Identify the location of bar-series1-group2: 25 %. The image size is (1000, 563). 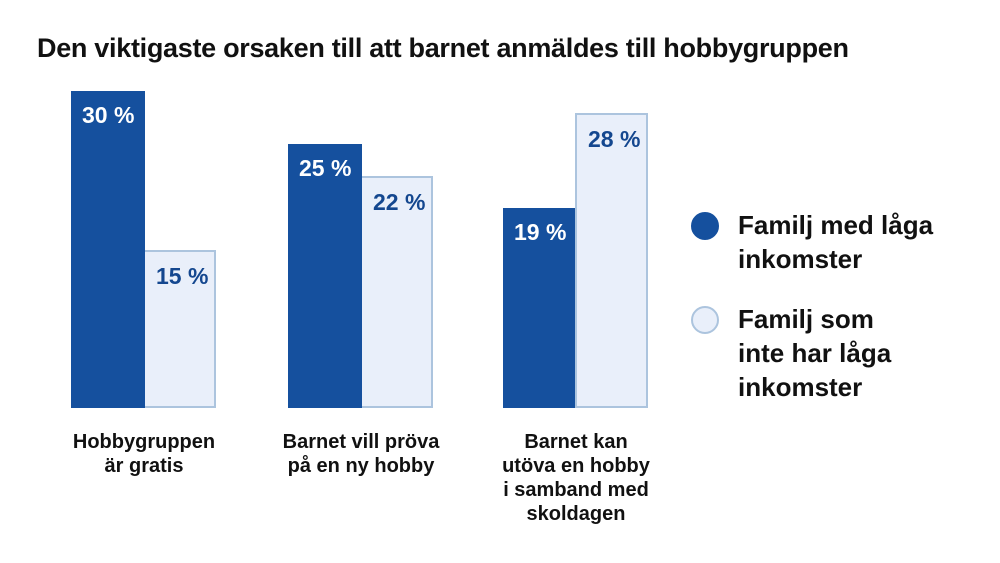
(325, 276).